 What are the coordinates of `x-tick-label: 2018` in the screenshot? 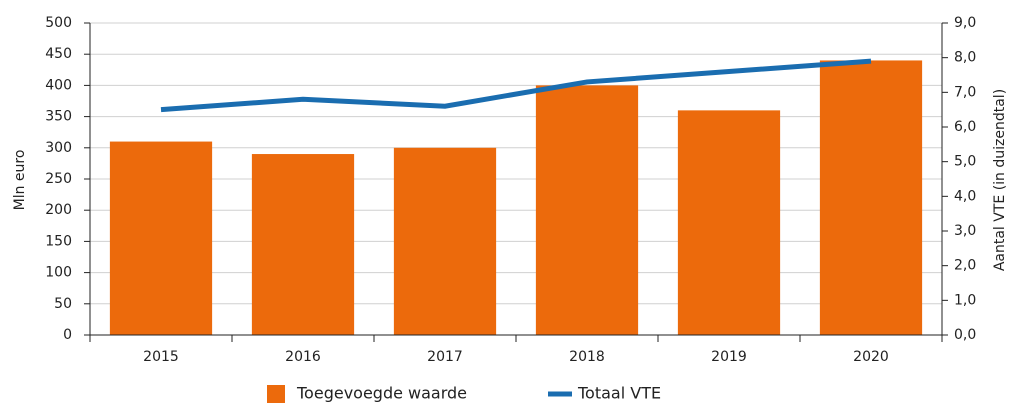 It's located at (587, 357).